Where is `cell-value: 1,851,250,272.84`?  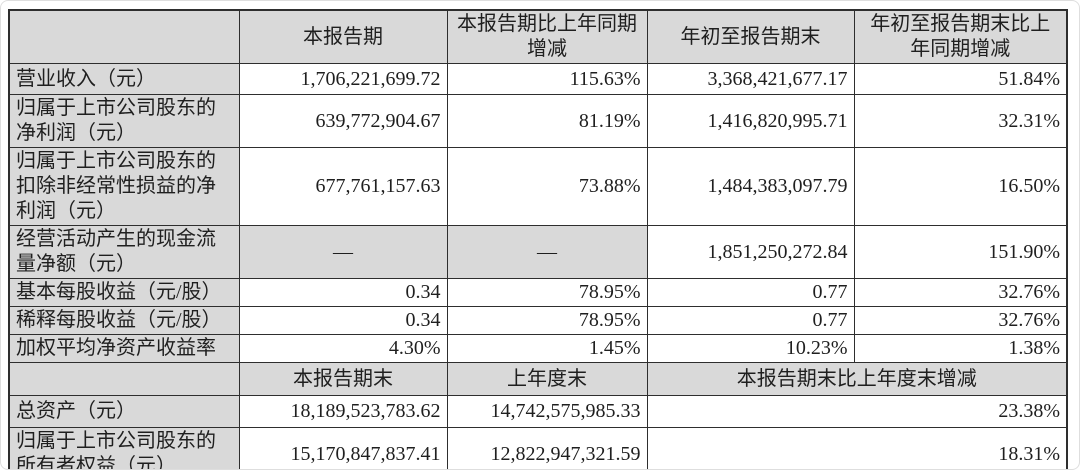
cell-value: 1,851,250,272.84 is located at coordinates (750, 252).